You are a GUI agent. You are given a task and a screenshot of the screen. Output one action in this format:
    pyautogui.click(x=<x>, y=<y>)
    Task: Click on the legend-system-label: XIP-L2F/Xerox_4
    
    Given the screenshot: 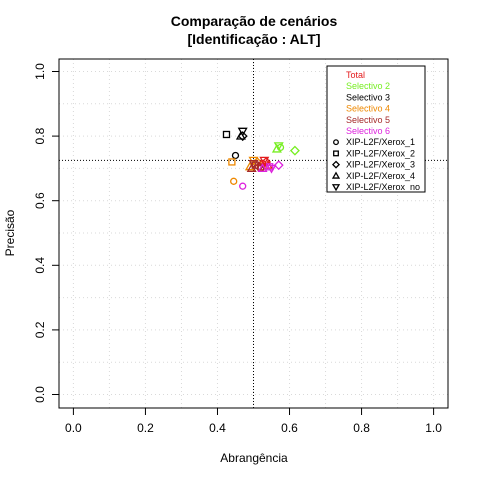 What is the action you would take?
    pyautogui.click(x=380, y=176)
    